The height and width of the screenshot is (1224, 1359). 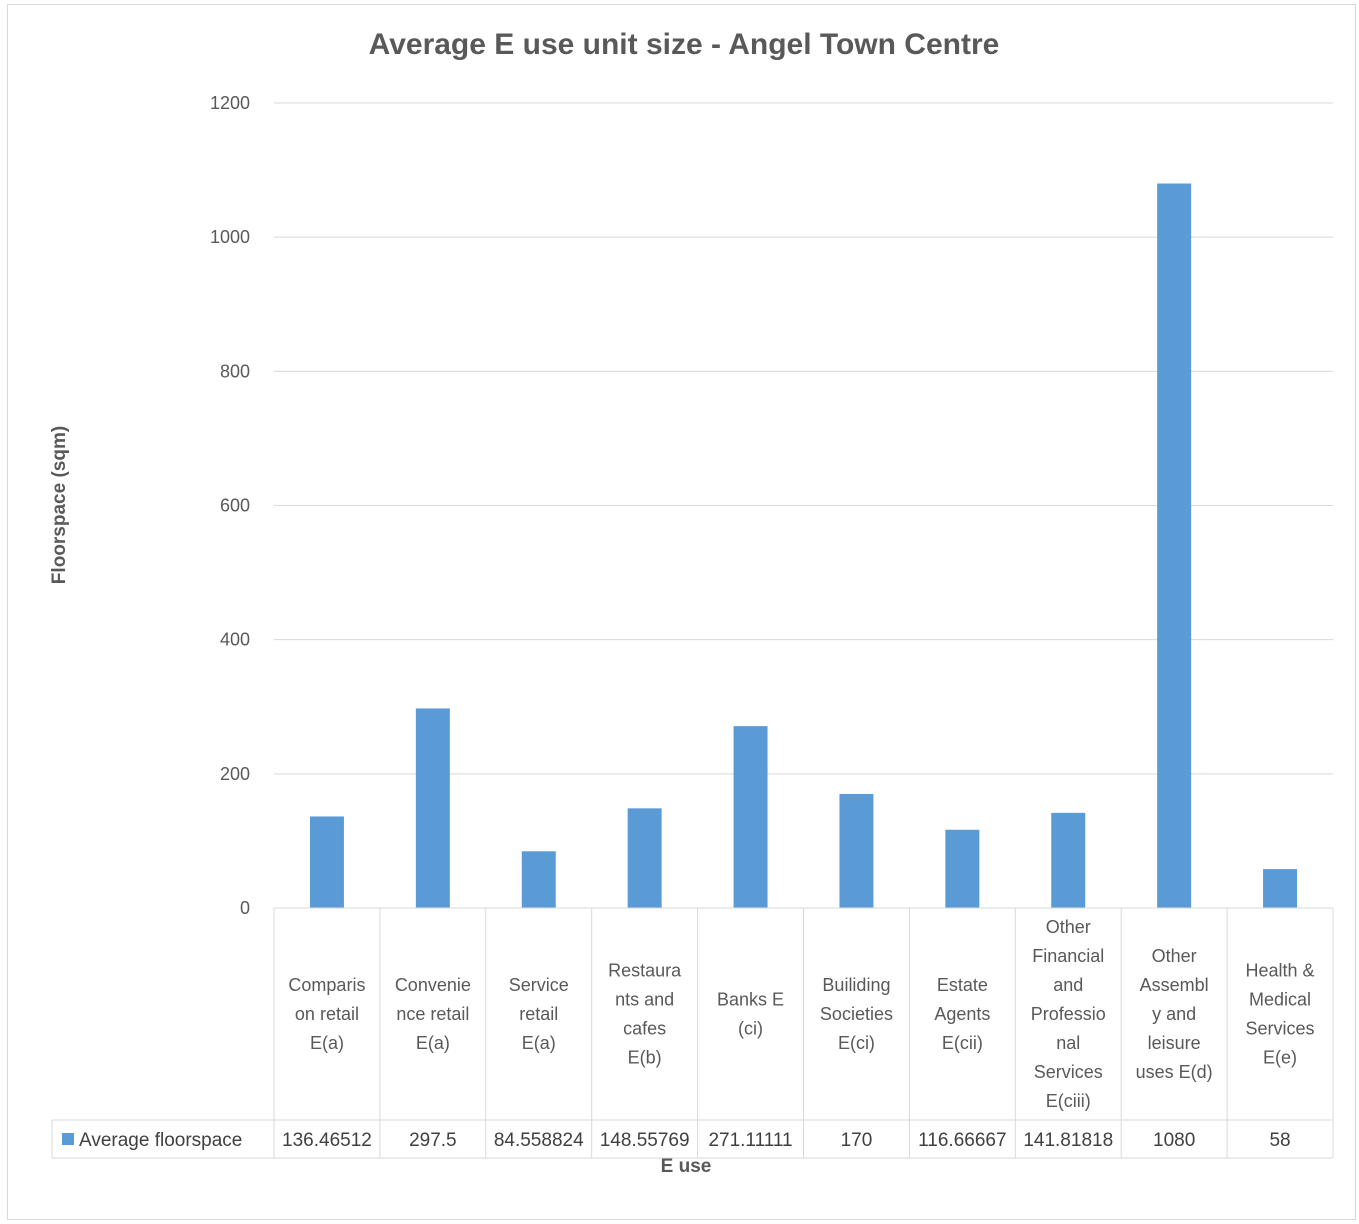 What do you see at coordinates (432, 1014) in the screenshot?
I see `category-label: nce retail` at bounding box center [432, 1014].